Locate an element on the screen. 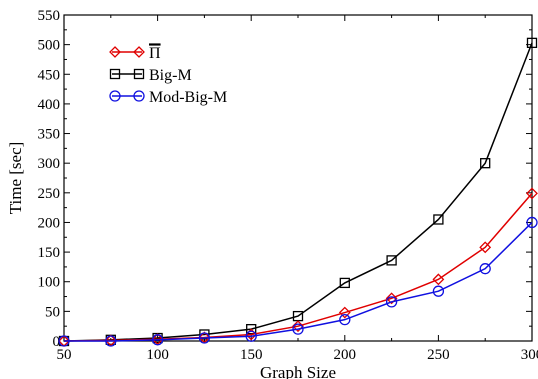 The width and height of the screenshot is (538, 379). y-tick-label: 450 is located at coordinates (49, 75).